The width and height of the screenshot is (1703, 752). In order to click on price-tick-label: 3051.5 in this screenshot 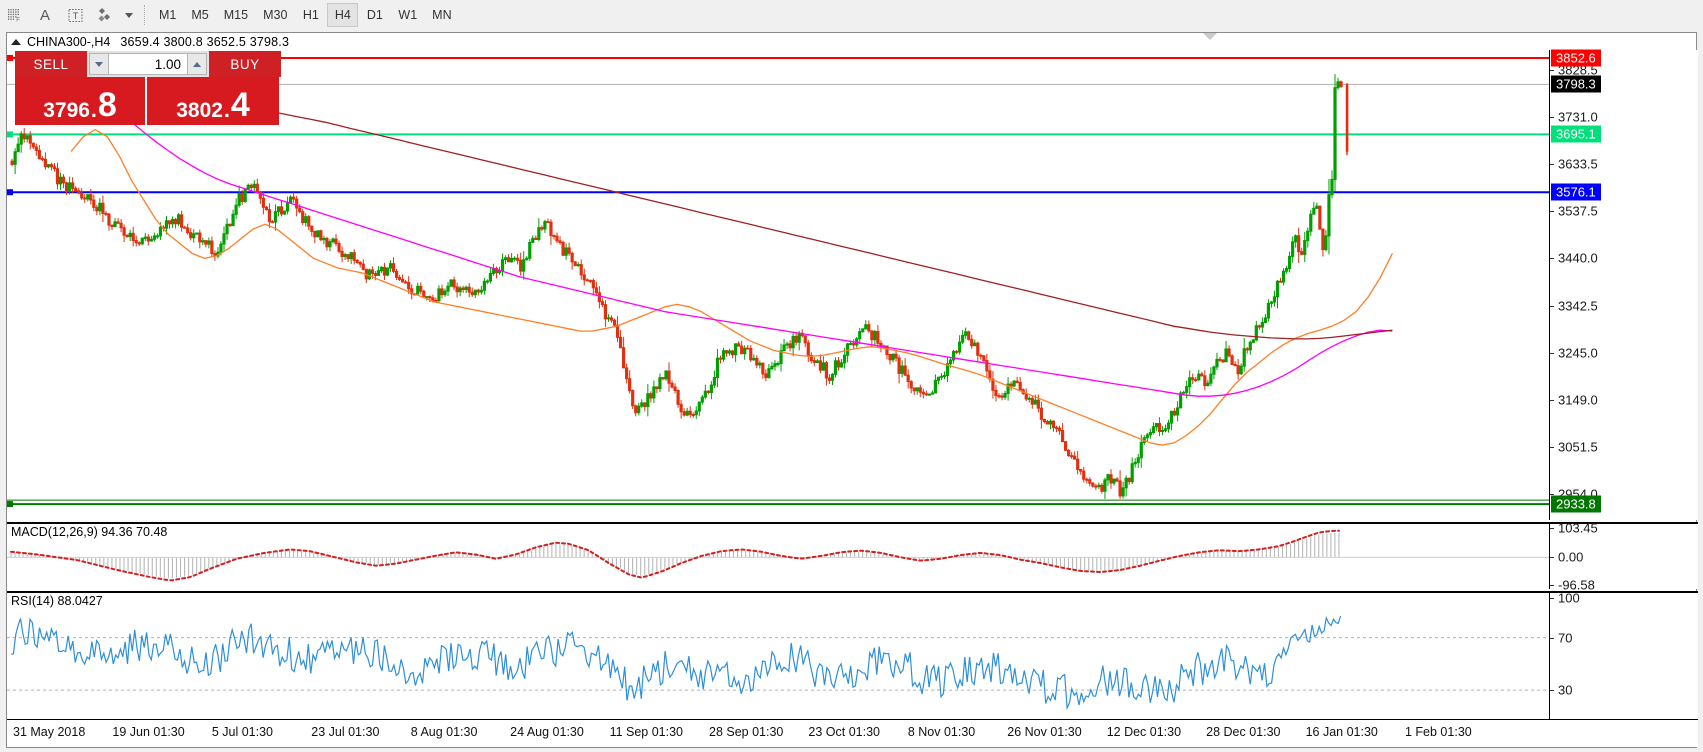, I will do `click(1578, 447)`.